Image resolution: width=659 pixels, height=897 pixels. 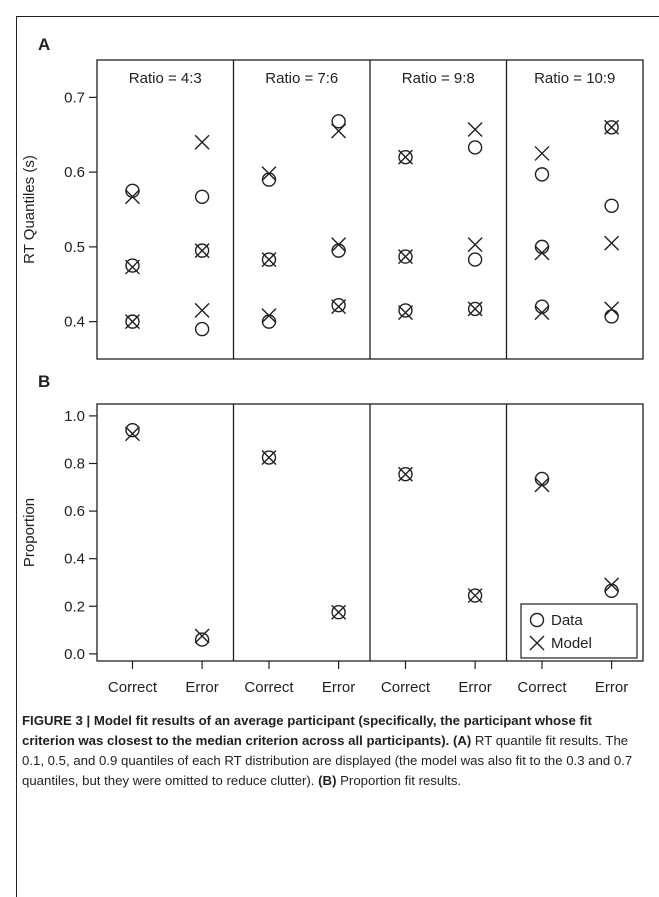 What do you see at coordinates (74, 247) in the screenshot?
I see `y-tick-label: 0.5` at bounding box center [74, 247].